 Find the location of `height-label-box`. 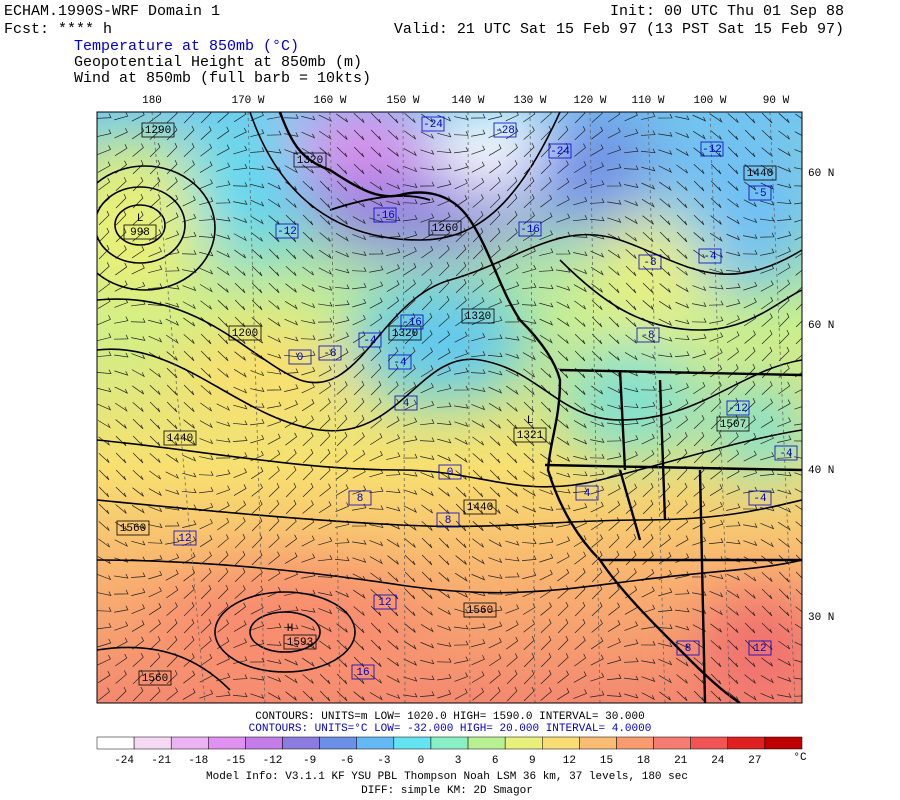

height-label-box is located at coordinates (405, 333).